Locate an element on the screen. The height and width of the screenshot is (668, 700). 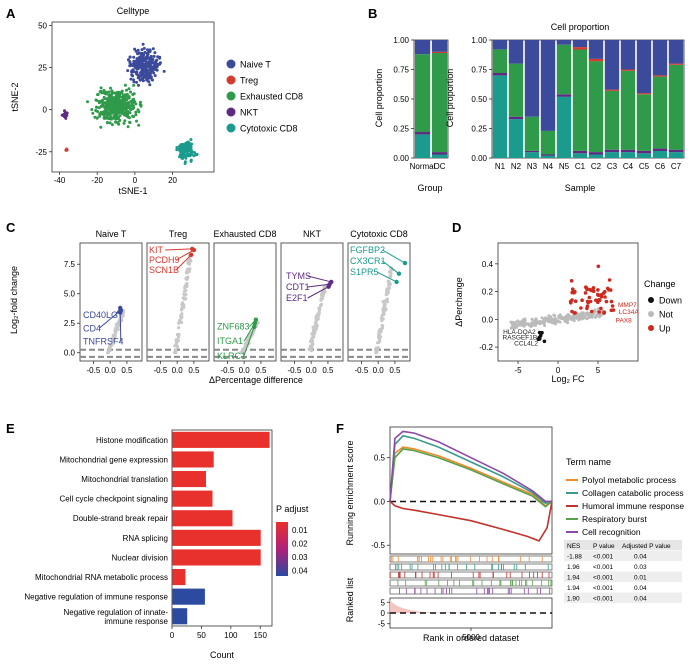
gene-label: TYMS is located at coordinates (298, 276).